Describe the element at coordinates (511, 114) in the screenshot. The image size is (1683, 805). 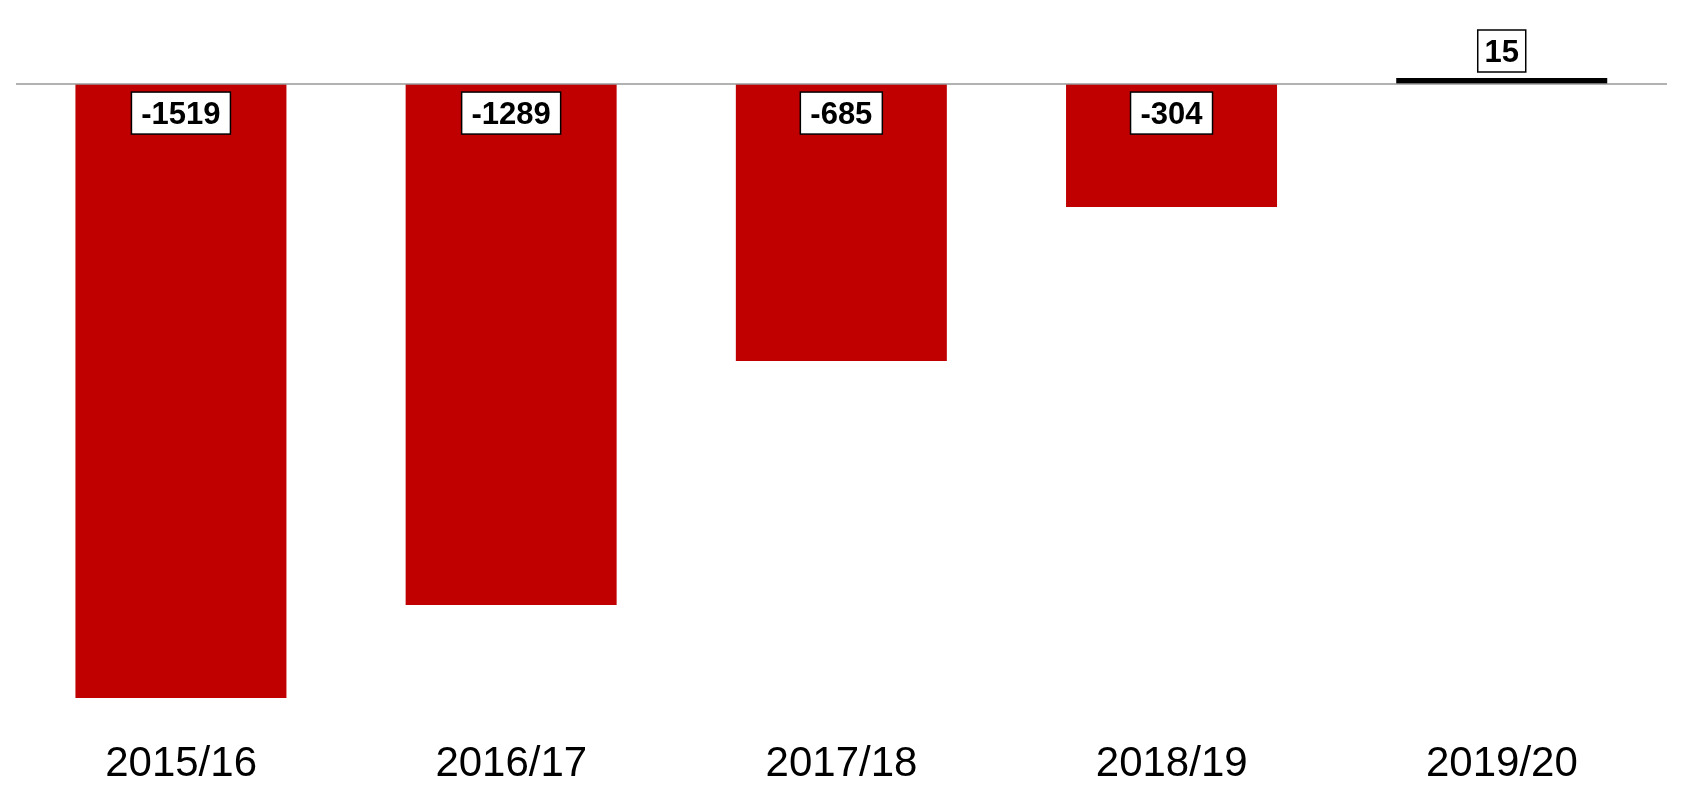
I see `data-label: -1289` at that location.